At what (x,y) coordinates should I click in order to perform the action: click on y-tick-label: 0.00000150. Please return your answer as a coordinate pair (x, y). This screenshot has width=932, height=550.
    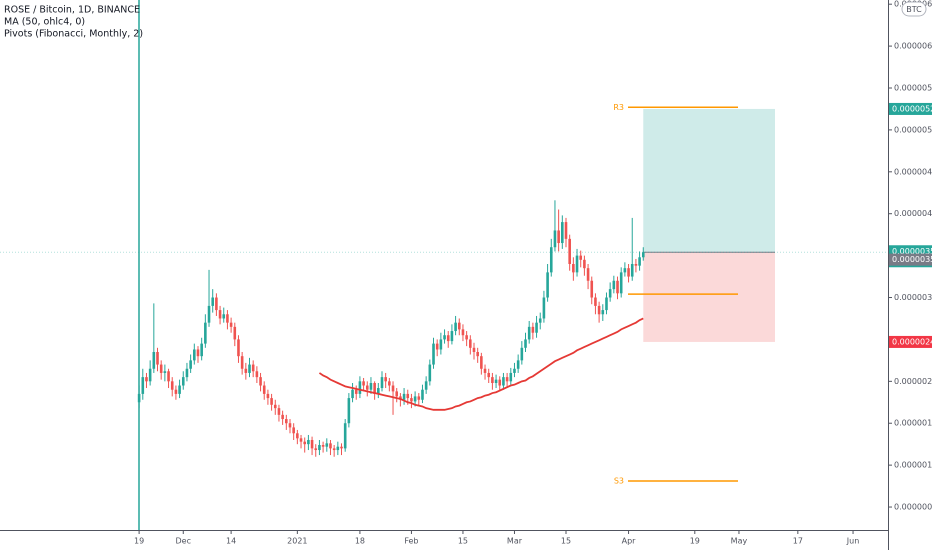
    Looking at the image, I should click on (913, 423).